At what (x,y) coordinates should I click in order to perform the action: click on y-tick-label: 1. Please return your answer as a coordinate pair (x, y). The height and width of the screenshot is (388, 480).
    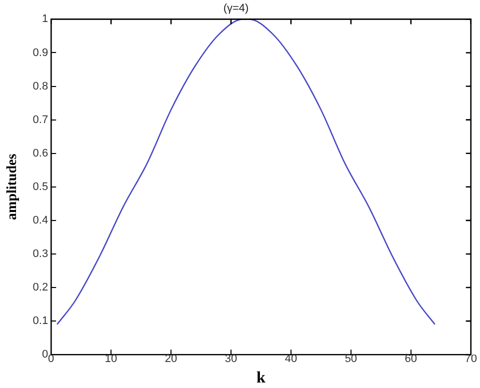
    Looking at the image, I should click on (45, 19).